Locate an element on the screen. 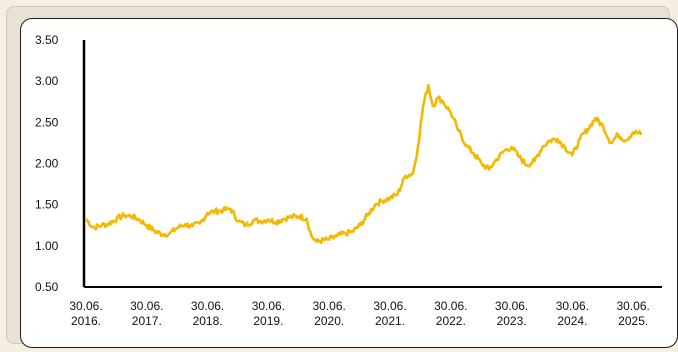 The width and height of the screenshot is (678, 352). x-tick-label-line2: 2018. is located at coordinates (208, 321).